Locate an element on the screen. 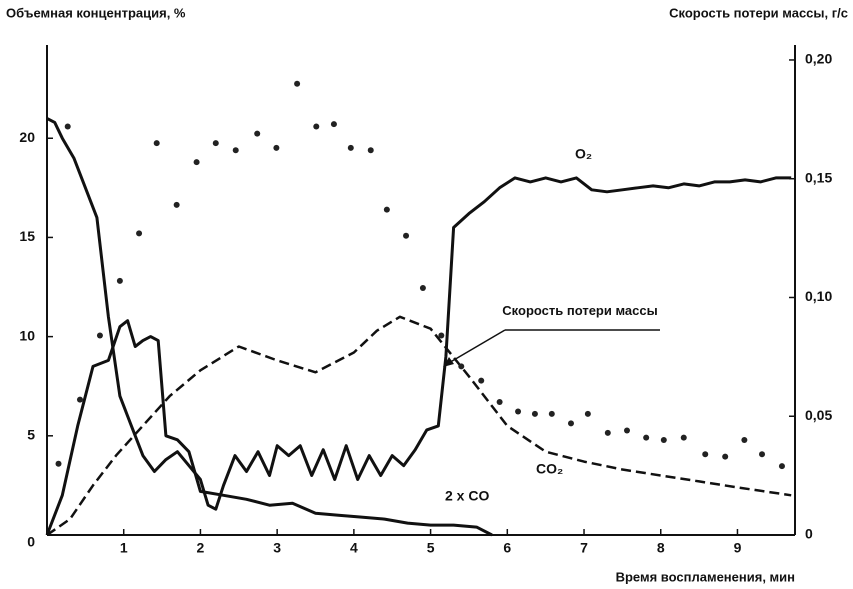 Image resolution: width=853 pixels, height=589 pixels. x-tick-label: 8 is located at coordinates (661, 548).